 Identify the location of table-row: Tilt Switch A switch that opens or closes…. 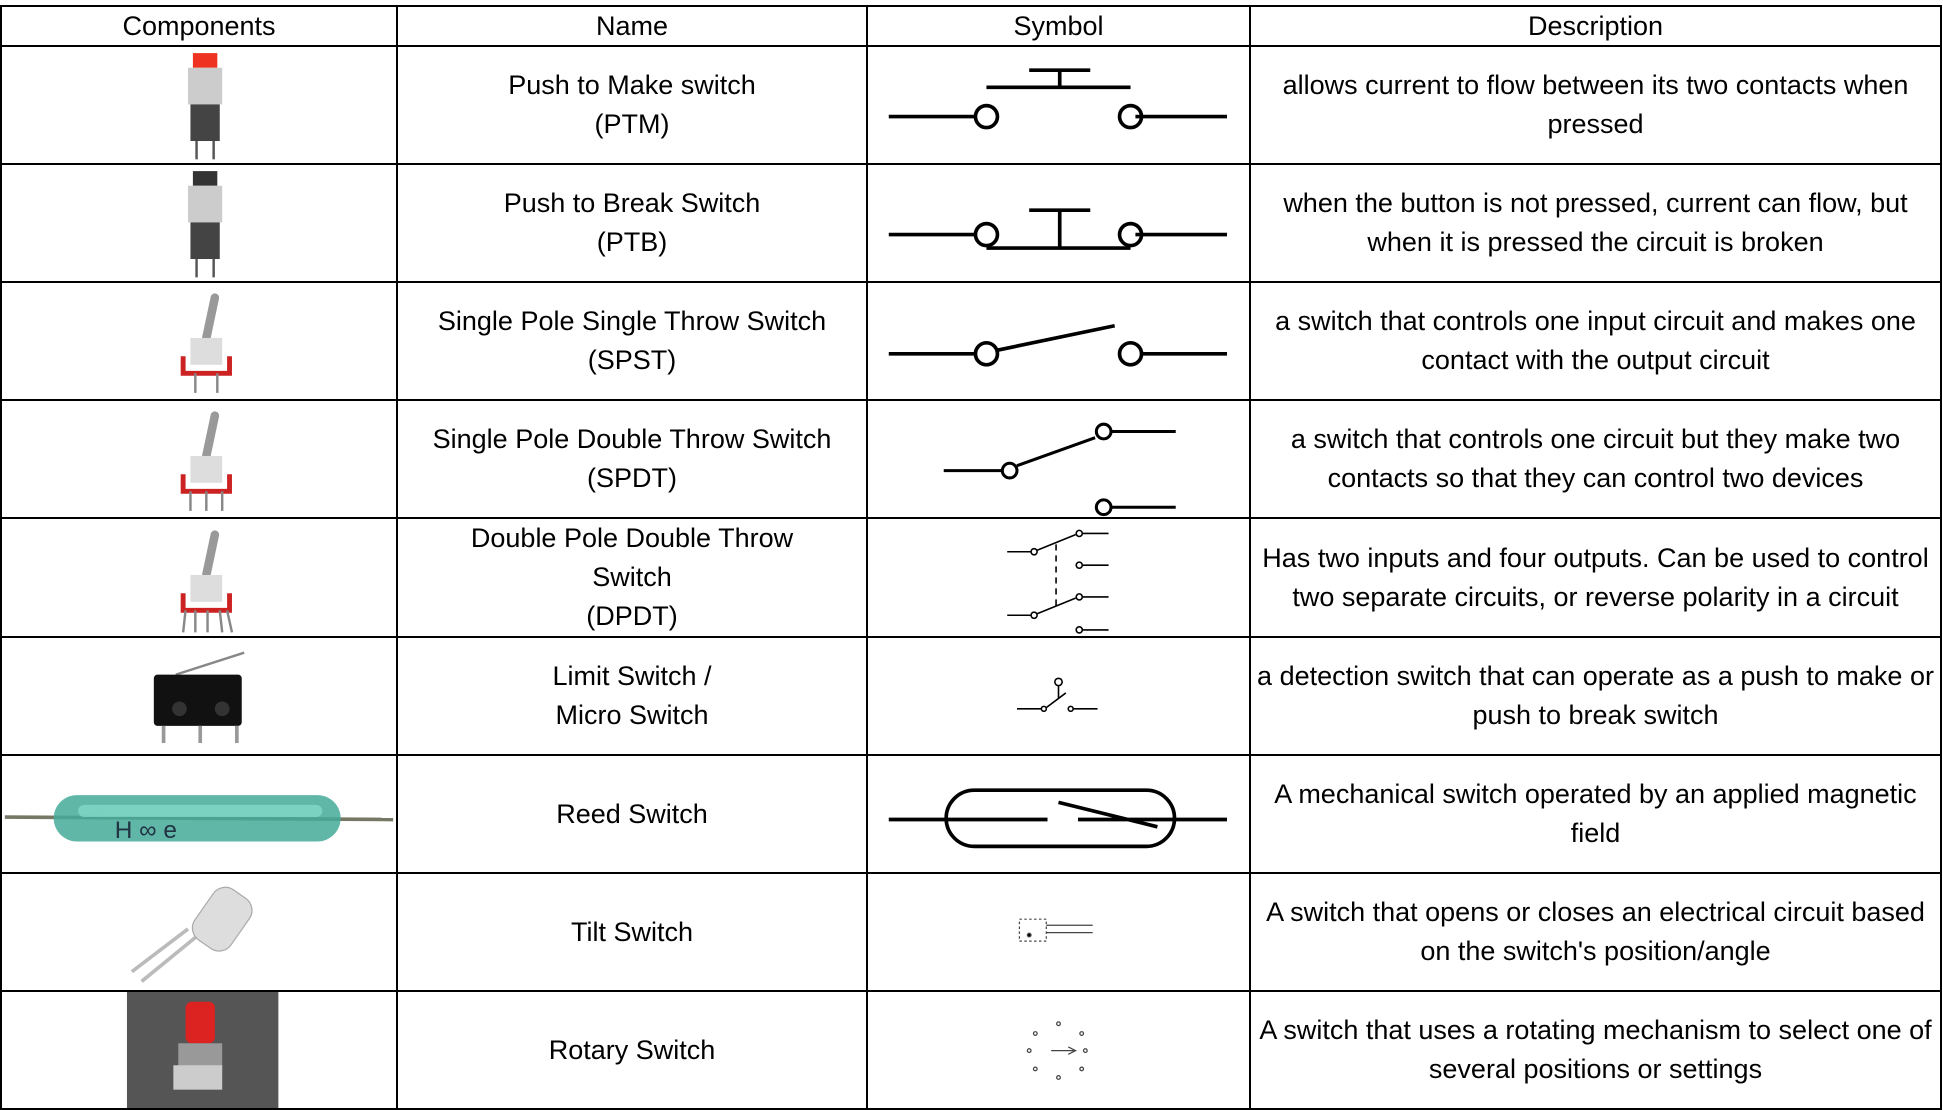
(971, 932).